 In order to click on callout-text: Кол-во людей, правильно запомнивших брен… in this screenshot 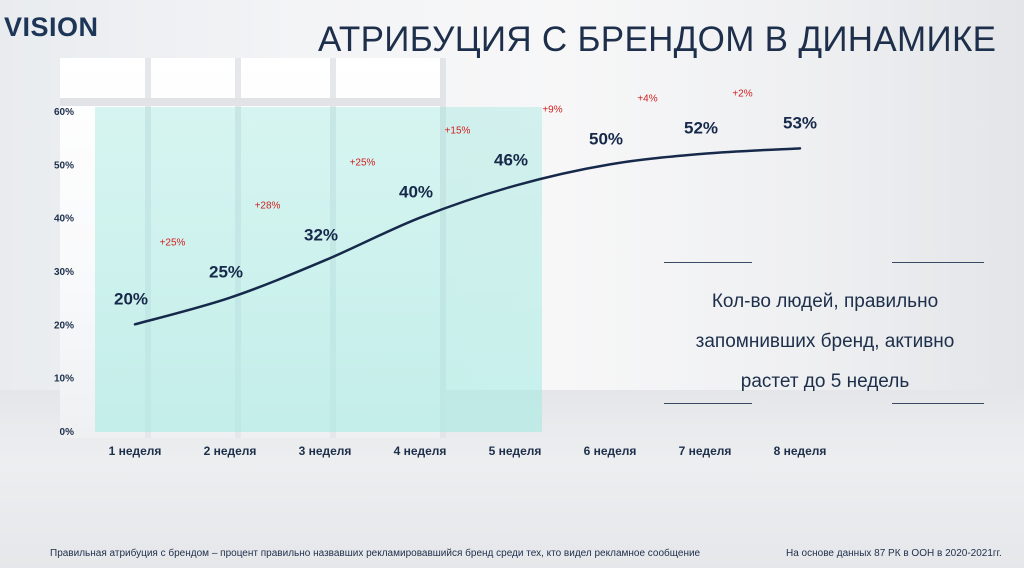, I will do `click(825, 342)`.